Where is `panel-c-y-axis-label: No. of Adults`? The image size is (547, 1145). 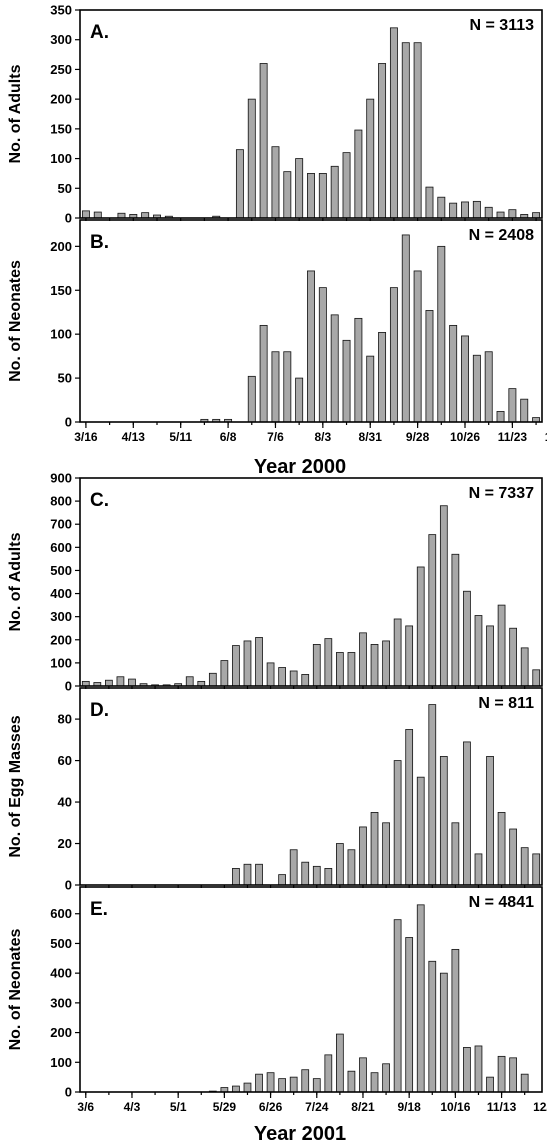 panel-c-y-axis-label: No. of Adults is located at coordinates (15, 581).